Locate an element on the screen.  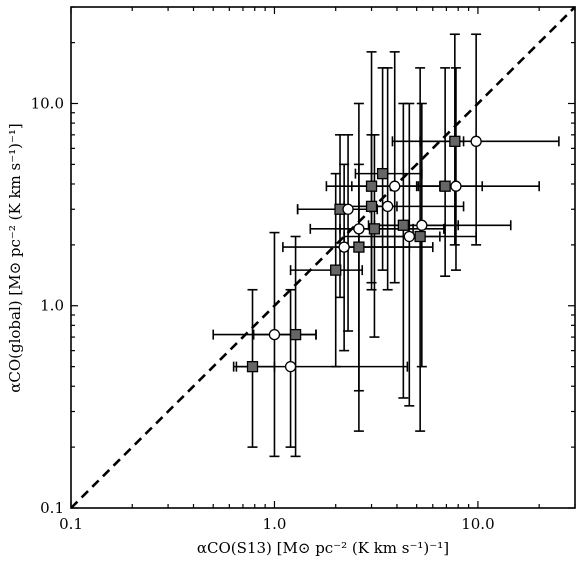
x-axis-label: αCO(S13) [M⊙ pc⁻² (K km s⁻¹)⁻¹] is located at coordinates (323, 548).